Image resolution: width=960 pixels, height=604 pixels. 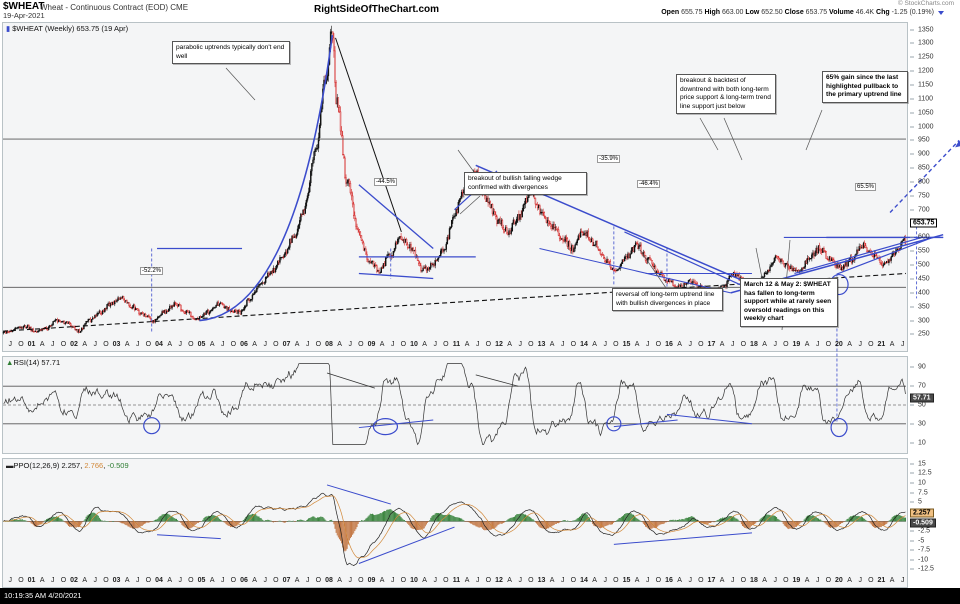 I want to click on chg-label: Chg, so click(x=883, y=12).